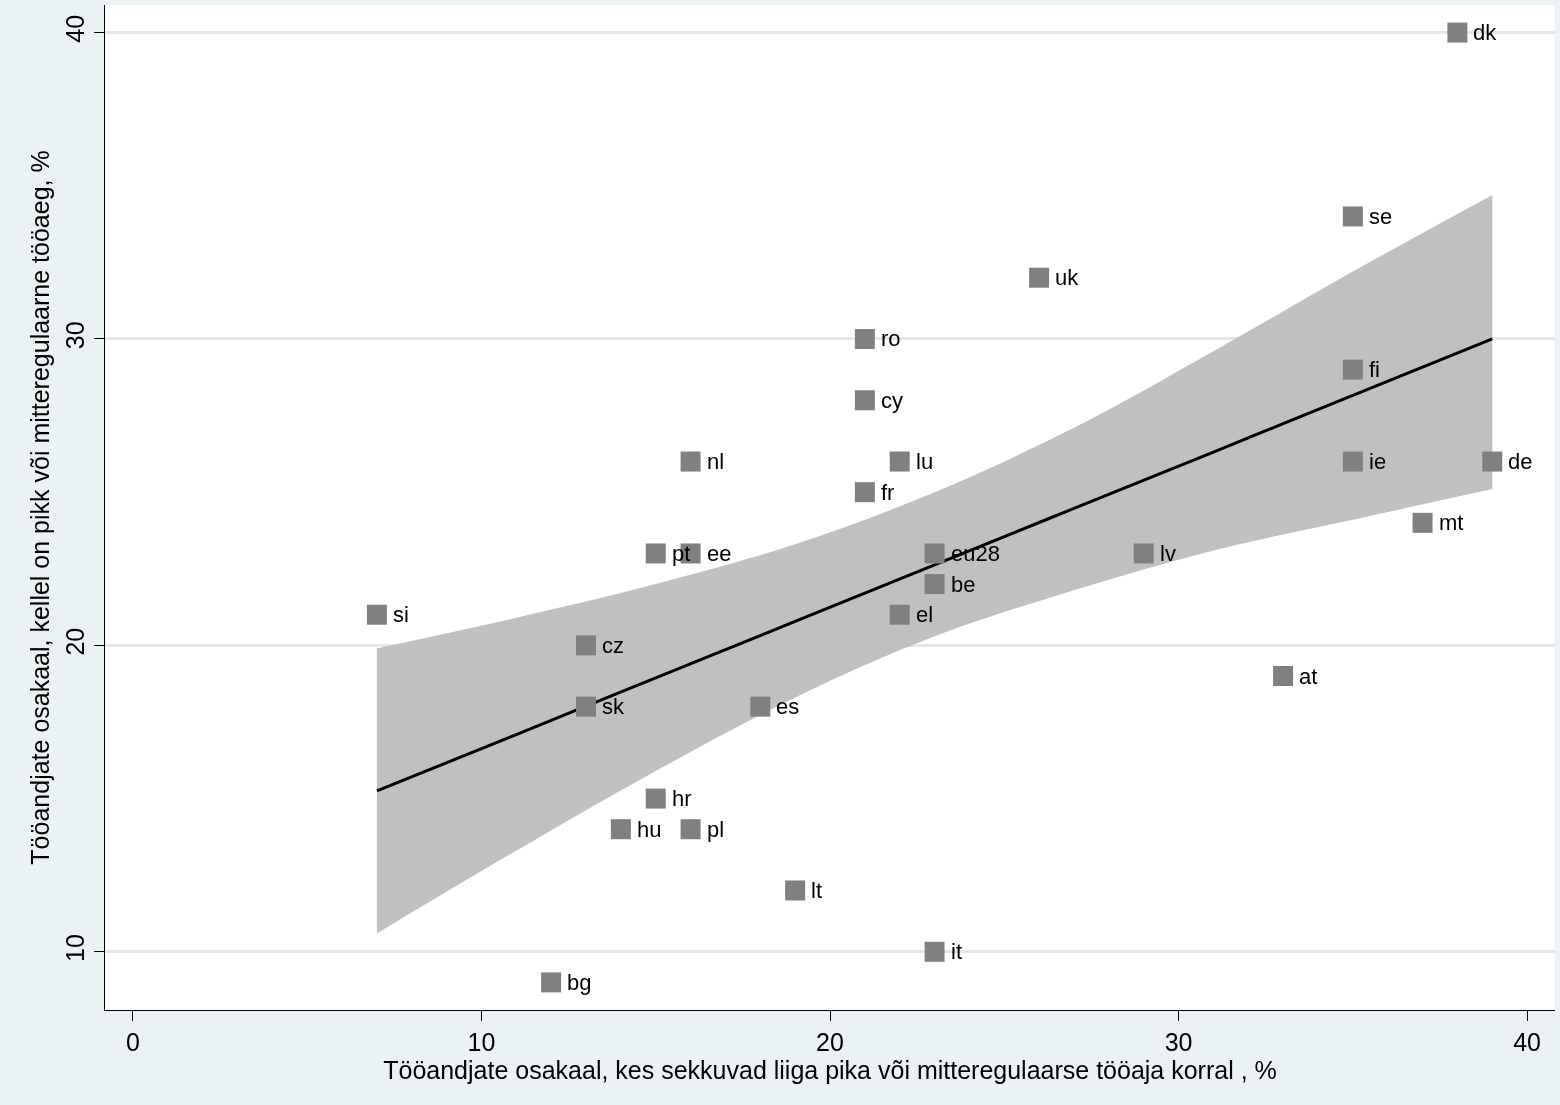  I want to click on x-tick-label: 10, so click(481, 1042).